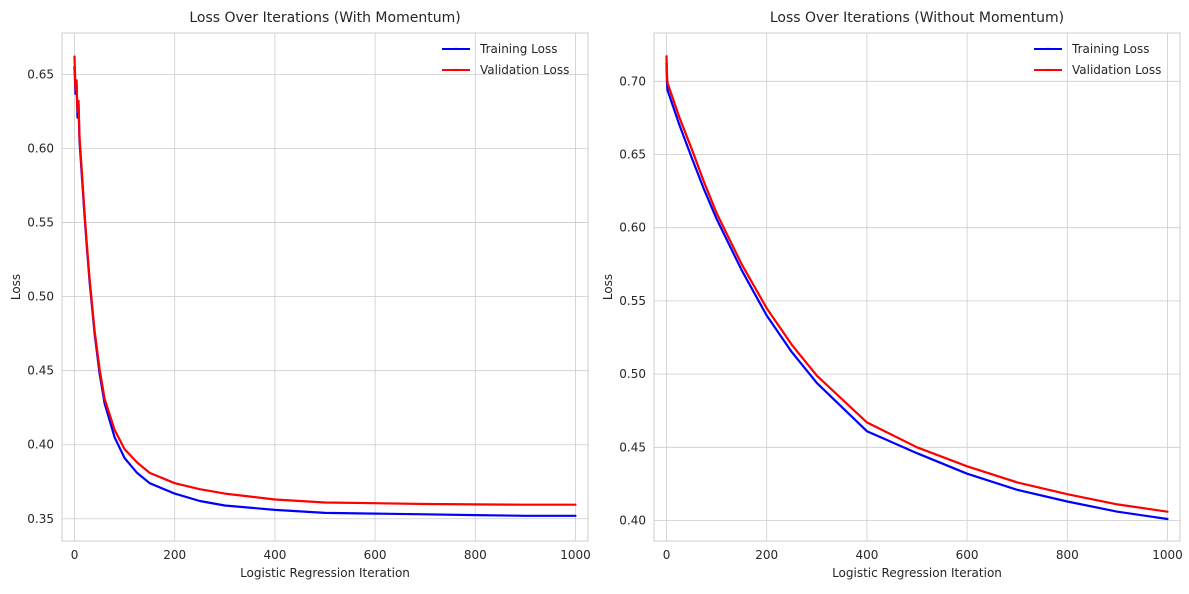 The image size is (1189, 594). Describe the element at coordinates (632, 81) in the screenshot. I see `y-tick-label: 0.70` at that location.